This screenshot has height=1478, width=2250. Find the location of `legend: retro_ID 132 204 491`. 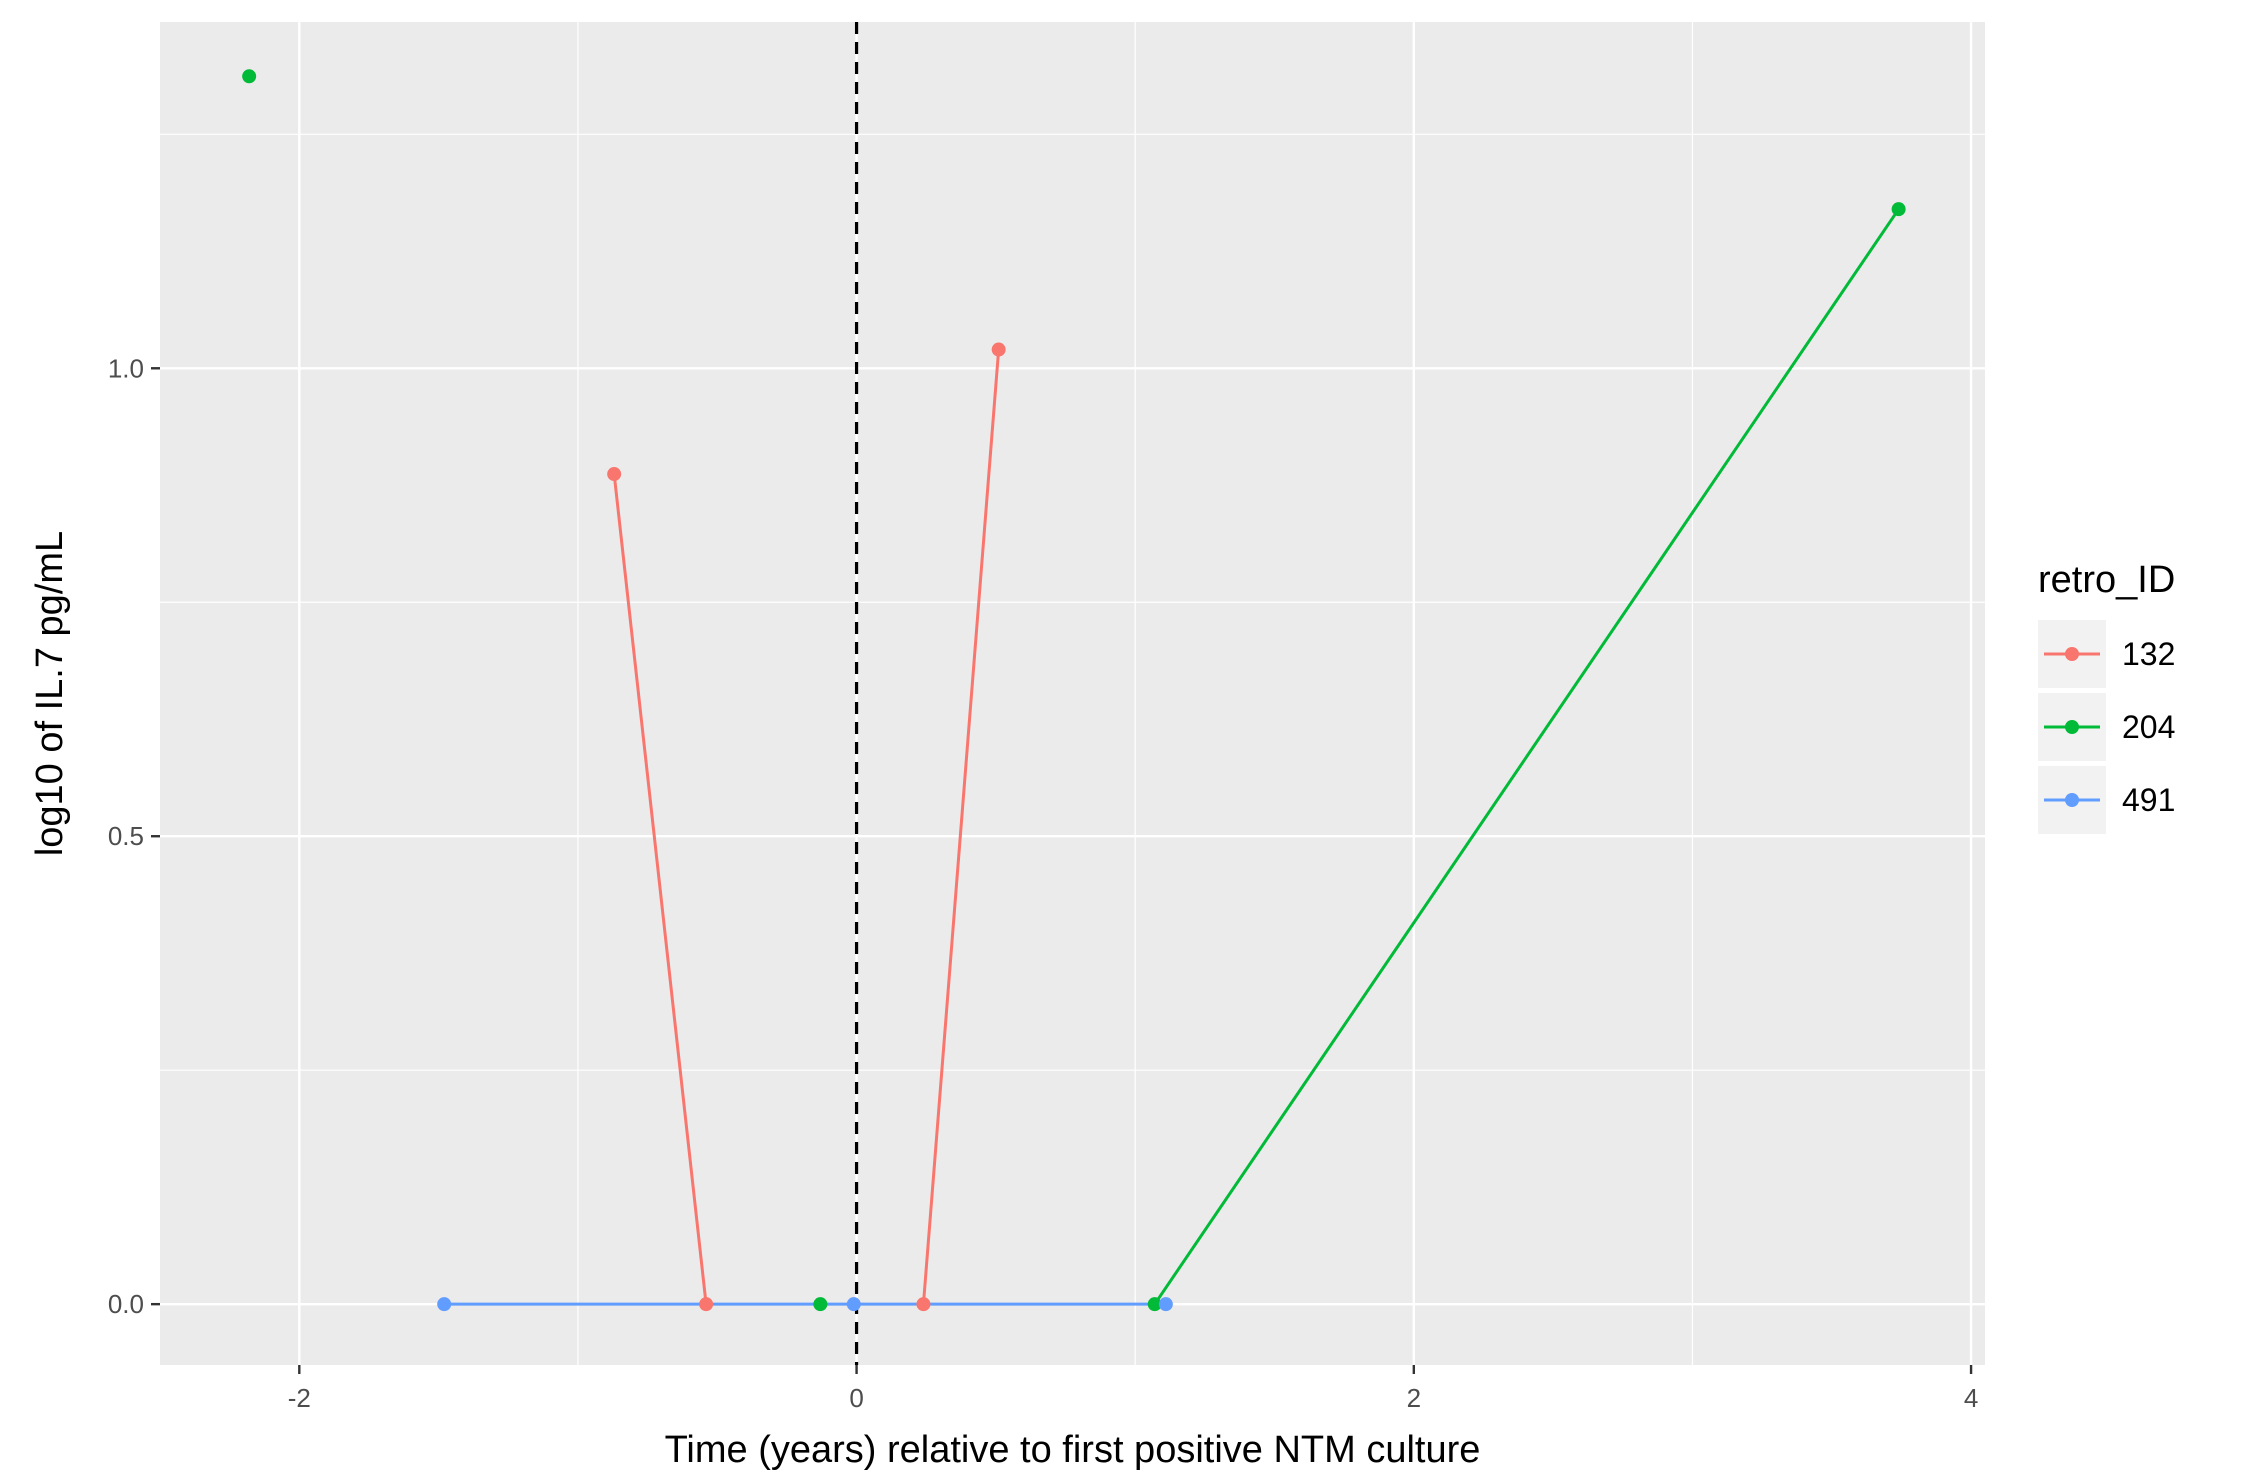

legend: retro_ID 132 204 491 is located at coordinates (2106, 696).